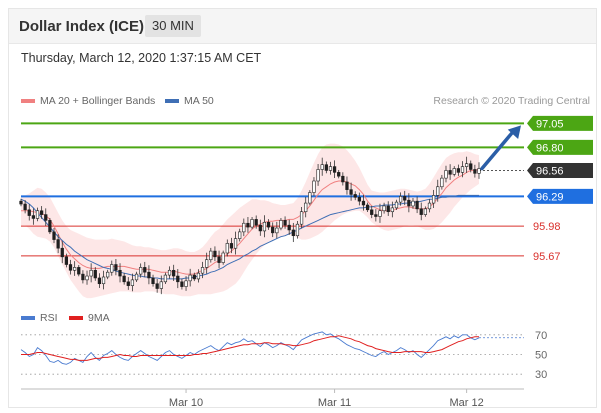 The height and width of the screenshot is (413, 601). Describe the element at coordinates (514, 132) in the screenshot. I see `forecast-arrow-head` at that location.